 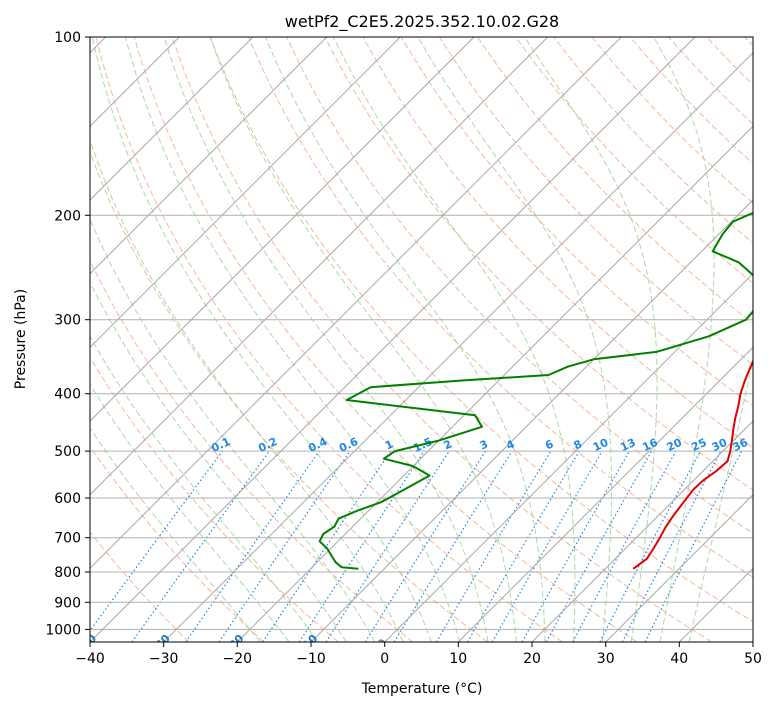 What do you see at coordinates (67, 603) in the screenshot?
I see `y-tick-label: 900` at bounding box center [67, 603].